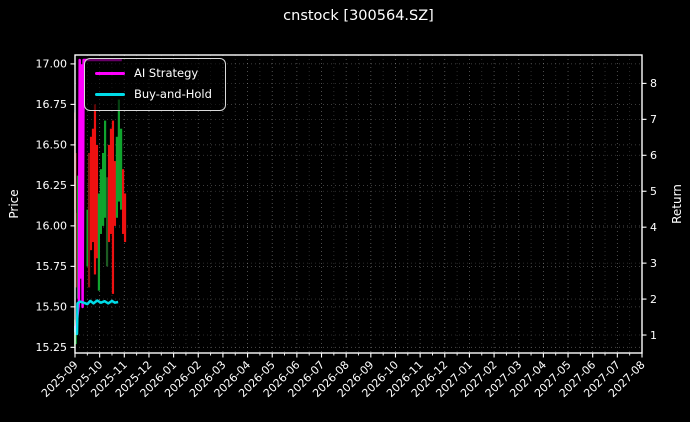 This screenshot has width=690, height=422. What do you see at coordinates (173, 94) in the screenshot?
I see `legend-label-buy-and-hold: Buy-and-Hold` at bounding box center [173, 94].